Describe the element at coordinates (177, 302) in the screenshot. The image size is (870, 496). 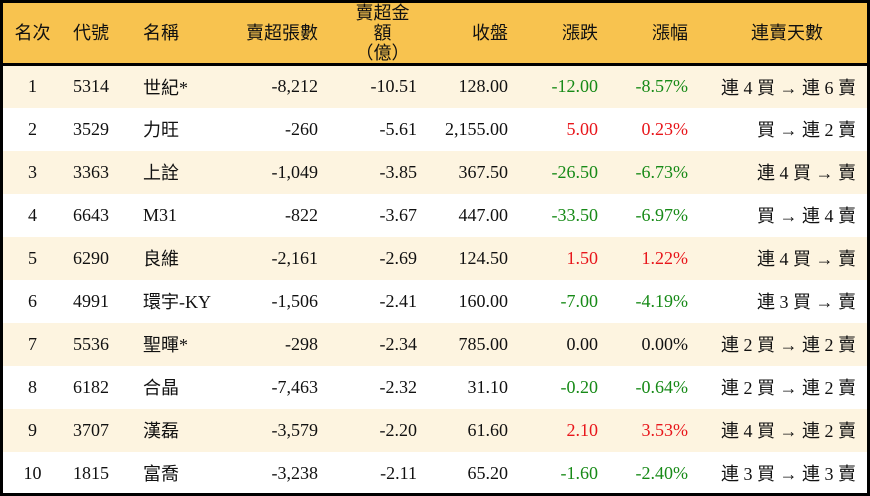
I see `name-cell: 環宇-KY` at that location.